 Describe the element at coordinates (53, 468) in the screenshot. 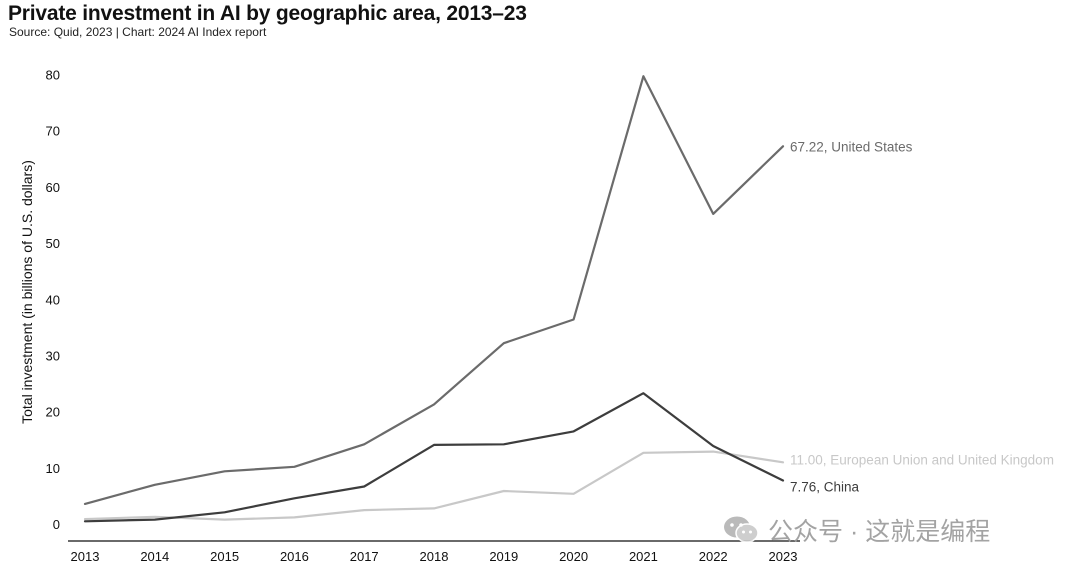

I see `y-tick-label: 10` at that location.